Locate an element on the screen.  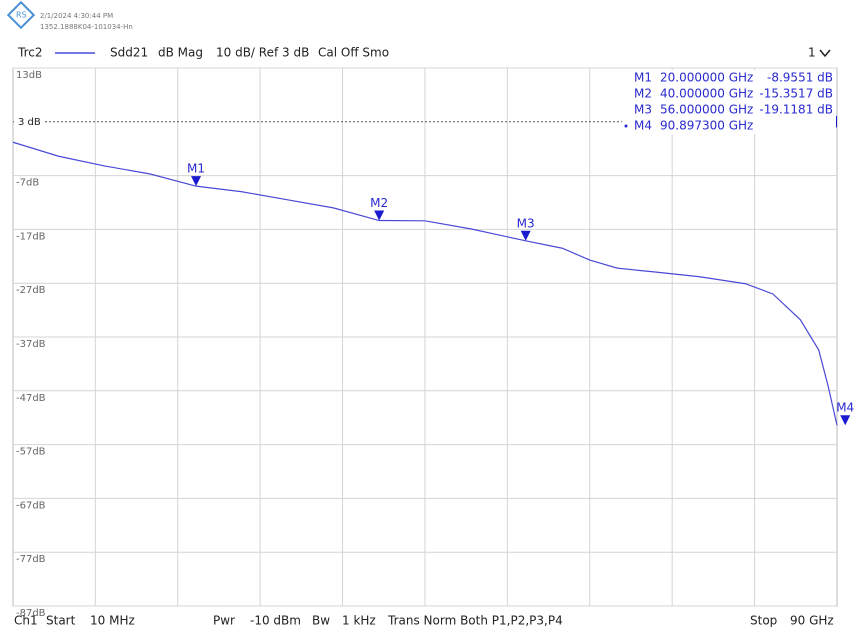
marker-table-x: 56.000000 GHz is located at coordinates (706, 110).